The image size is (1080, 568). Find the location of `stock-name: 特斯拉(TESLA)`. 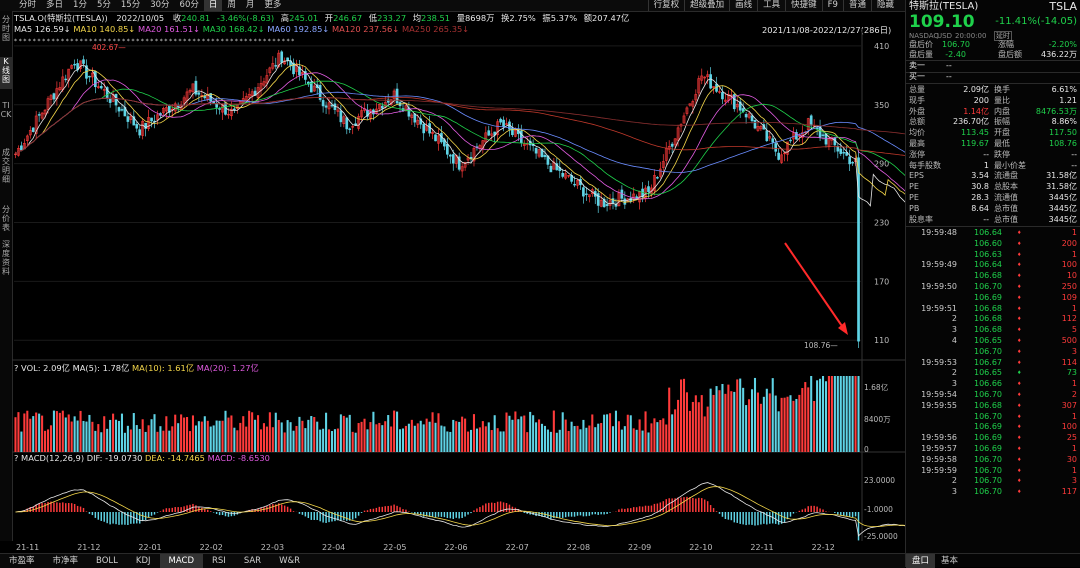

stock-name: 特斯拉(TESLA) is located at coordinates (944, 6).